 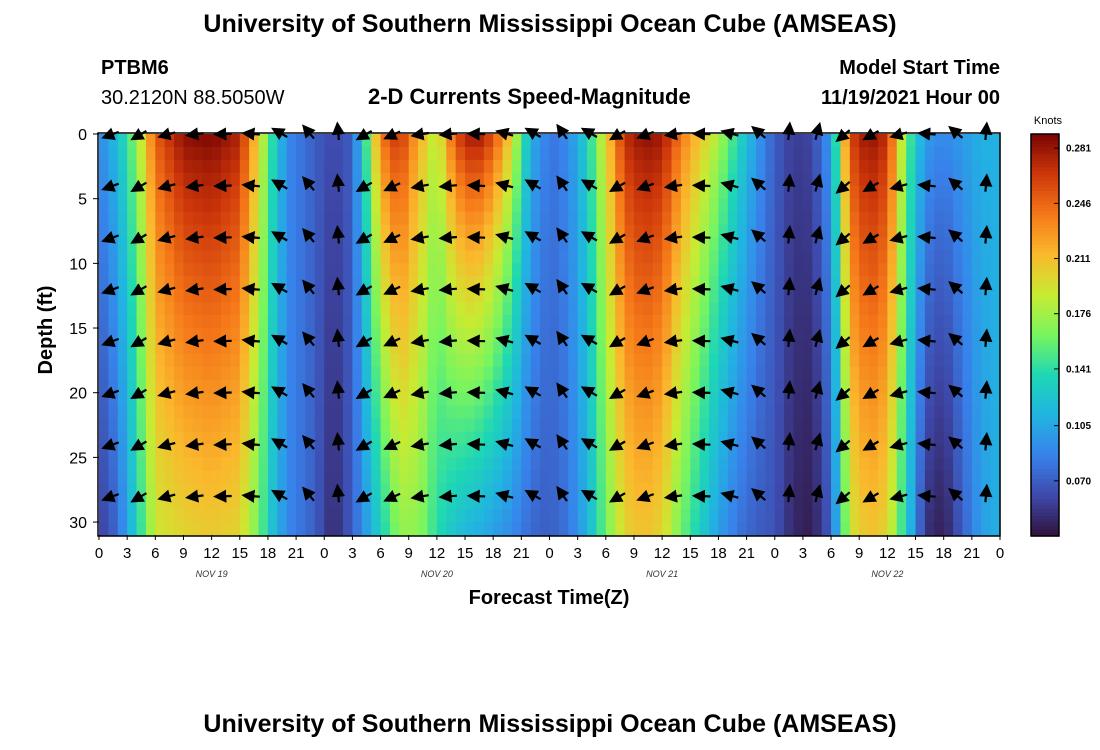 What do you see at coordinates (239, 553) in the screenshot?
I see `x-tick-label: 15` at bounding box center [239, 553].